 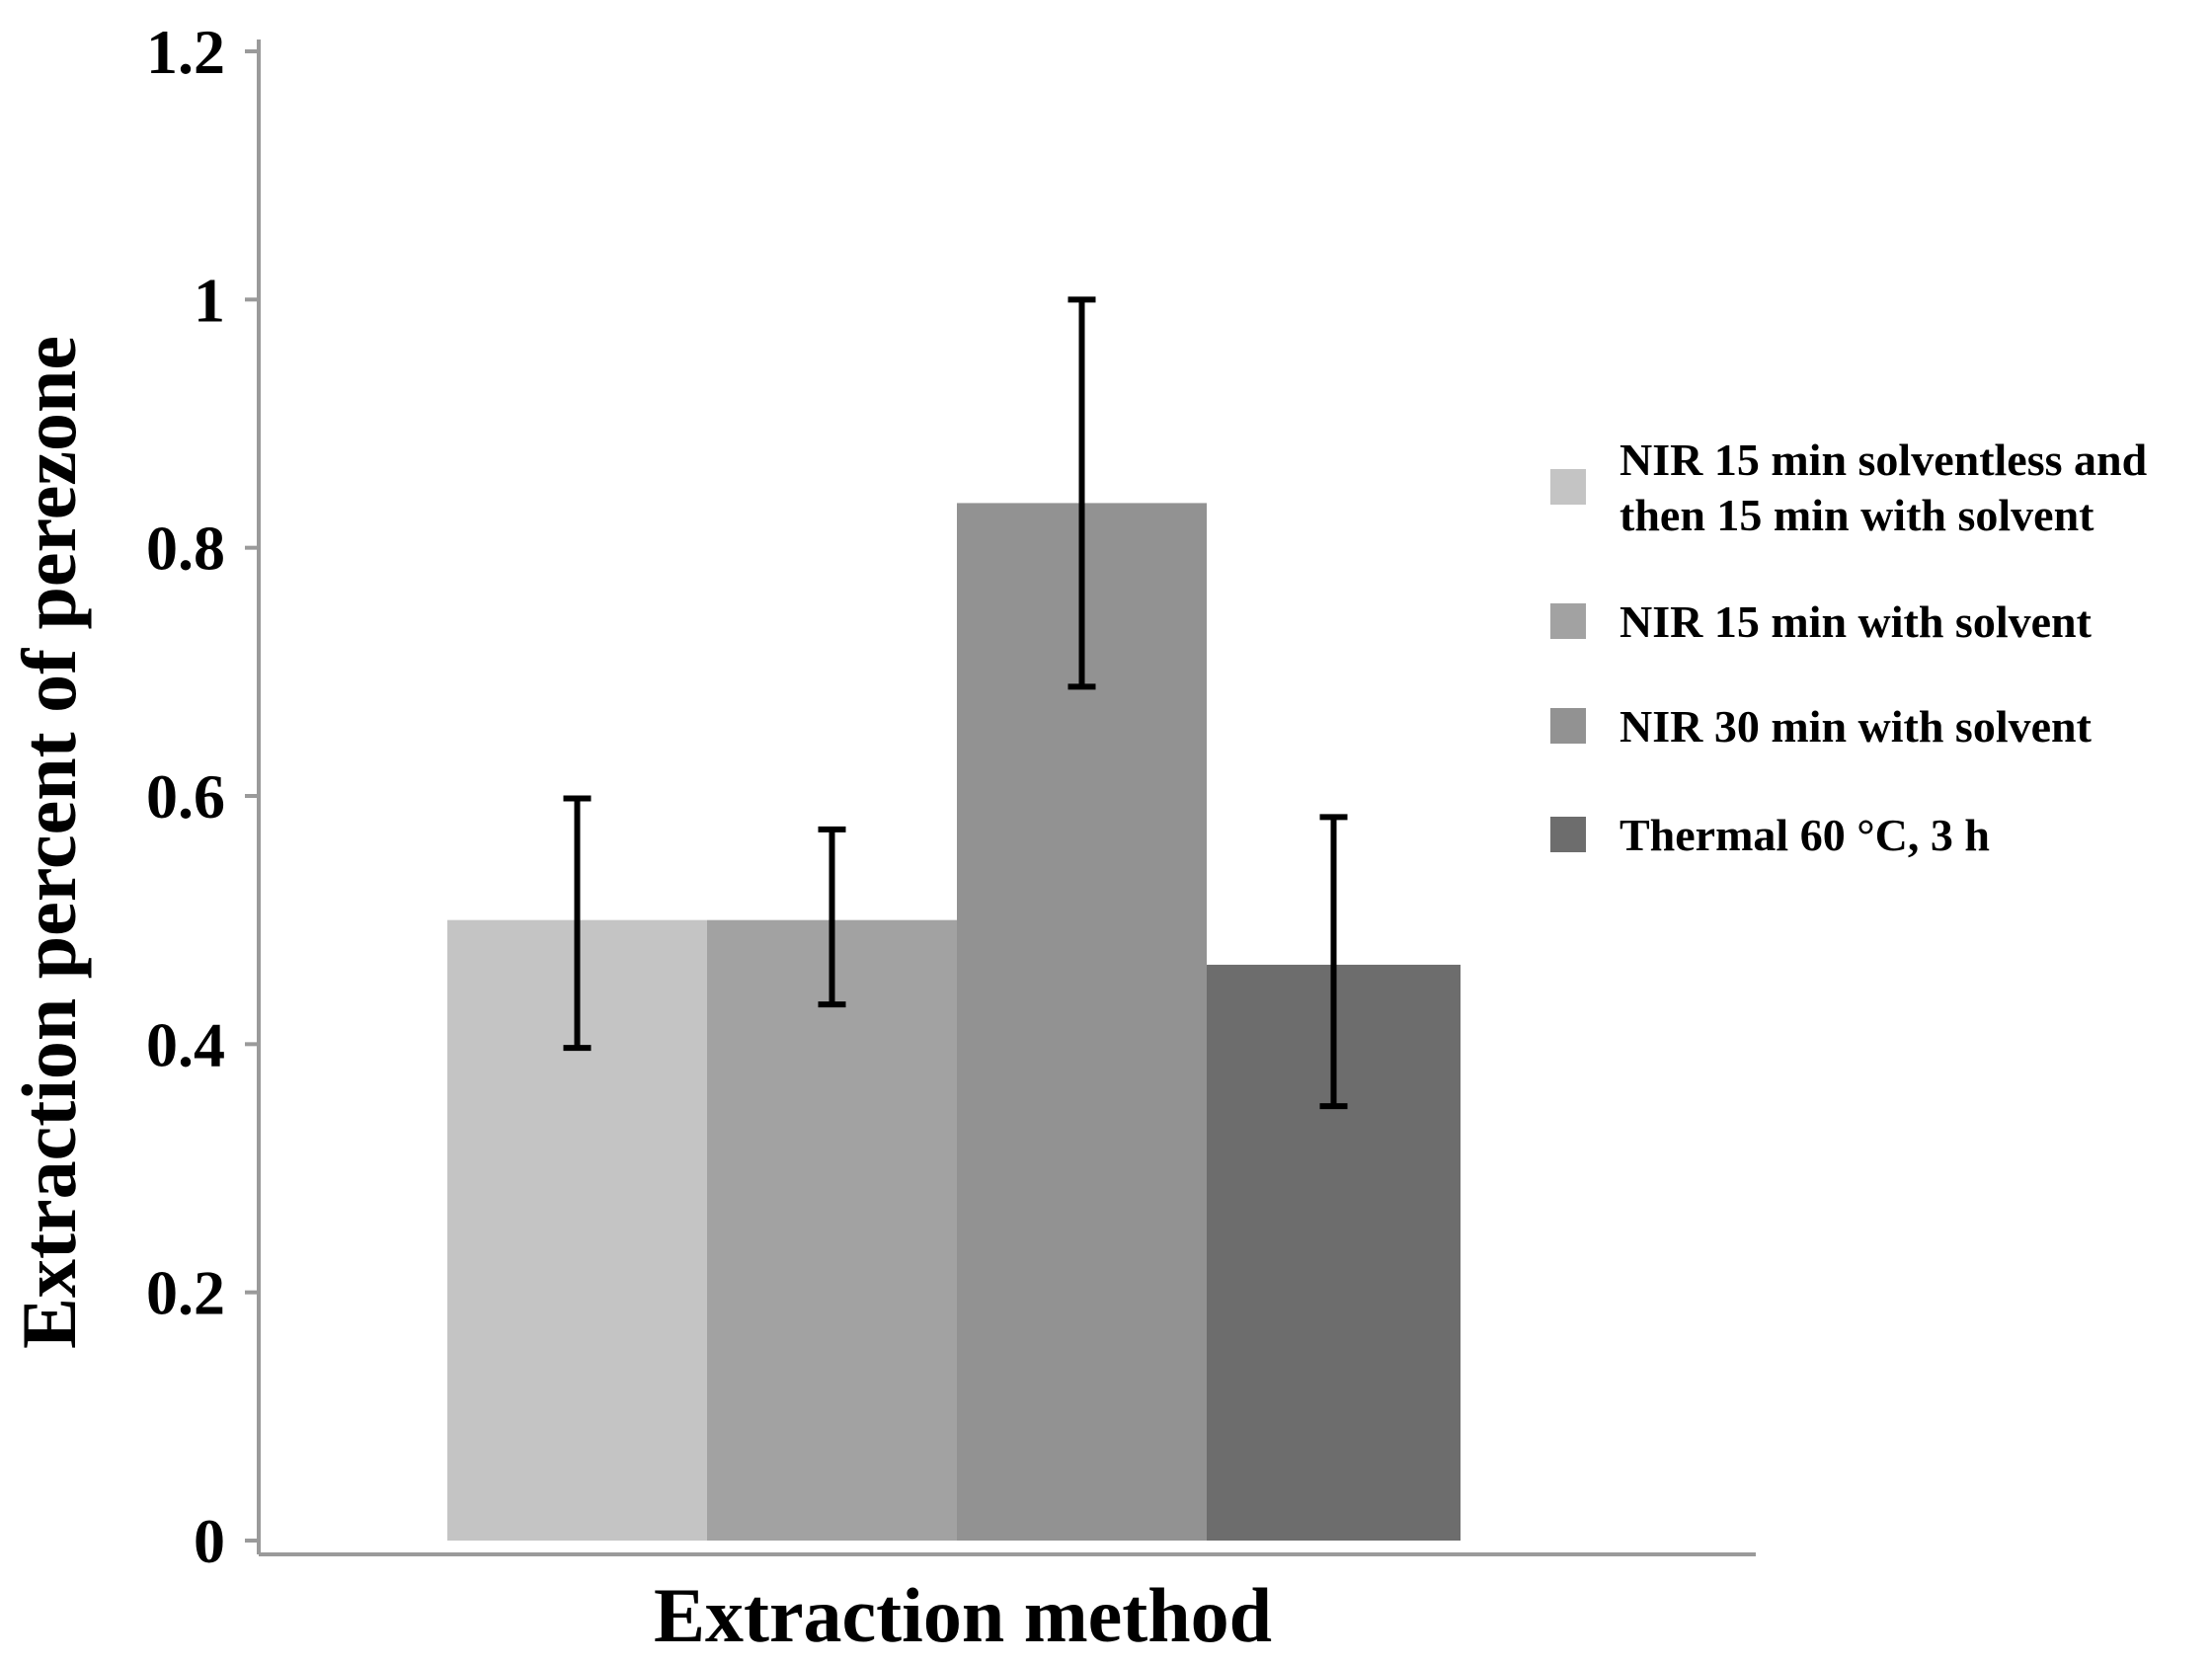 I want to click on y-tick-label: 0.4, so click(x=186, y=1044).